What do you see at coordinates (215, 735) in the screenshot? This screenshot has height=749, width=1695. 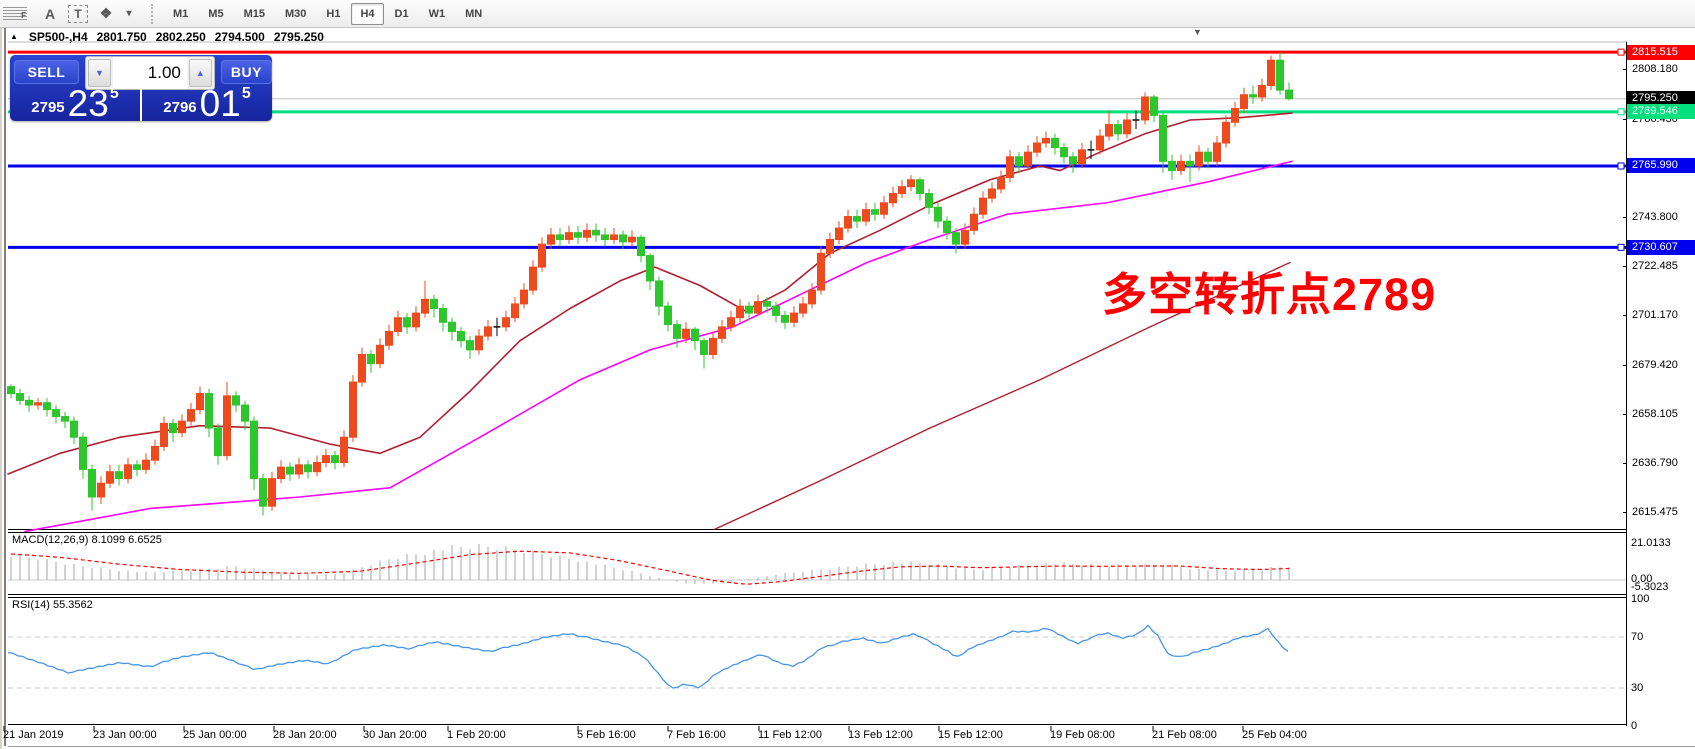 I see `time-axis-label: 25 Jan 00:00` at bounding box center [215, 735].